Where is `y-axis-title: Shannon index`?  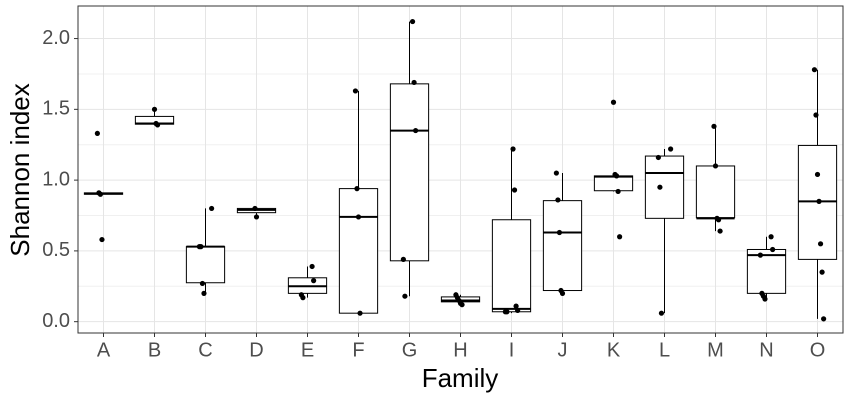
y-axis-title: Shannon index is located at coordinates (20, 169).